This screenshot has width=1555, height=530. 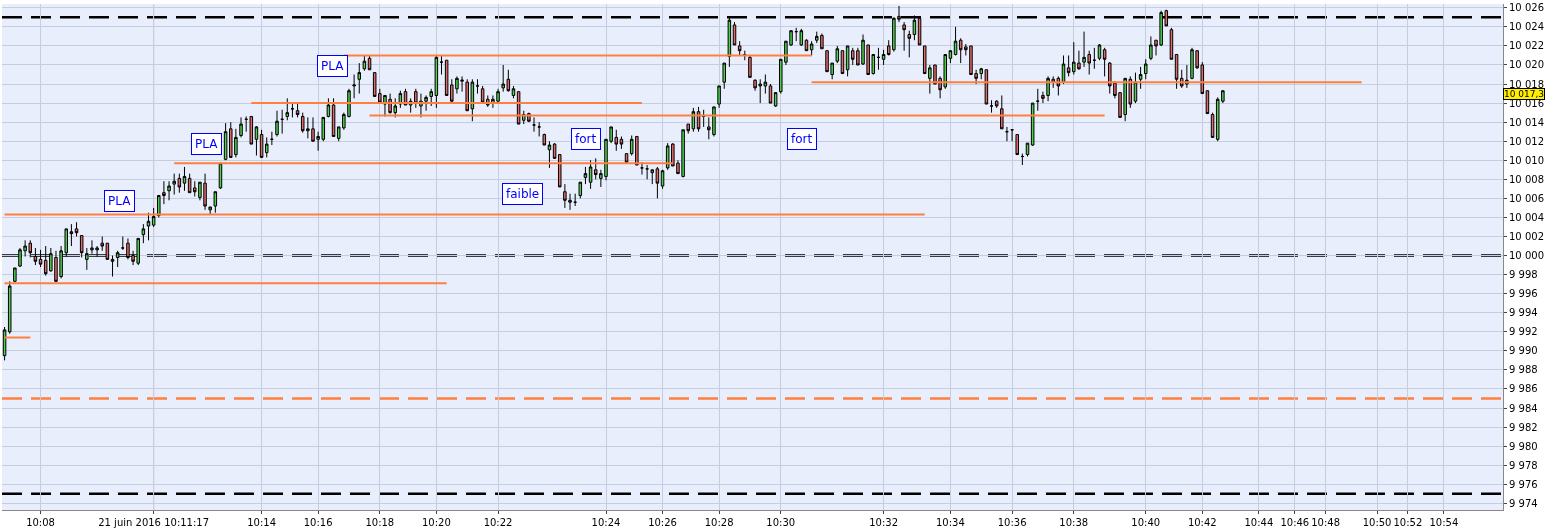 I want to click on x-tick-label: 10:32, so click(x=883, y=522).